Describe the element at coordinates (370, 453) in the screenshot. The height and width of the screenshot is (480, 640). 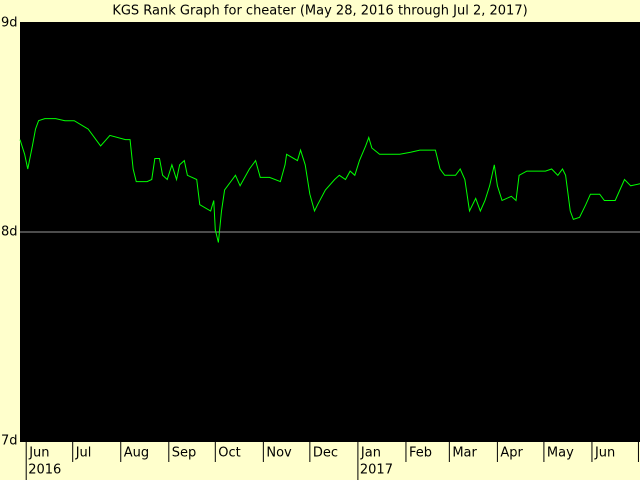
I see `x-tick-label: Jan` at that location.